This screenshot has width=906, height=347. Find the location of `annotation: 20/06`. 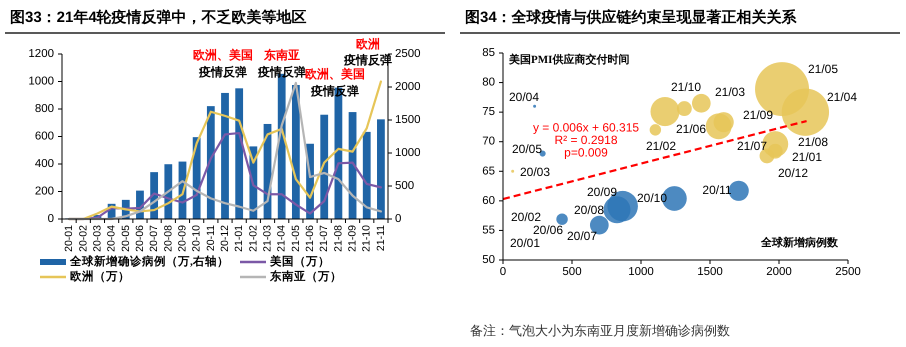

annotation: 20/06 is located at coordinates (548, 230).